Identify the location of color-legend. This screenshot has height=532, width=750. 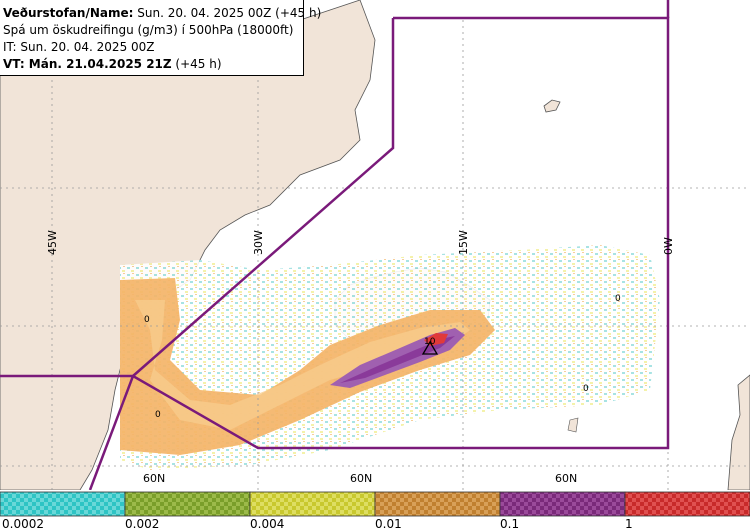
(375, 511).